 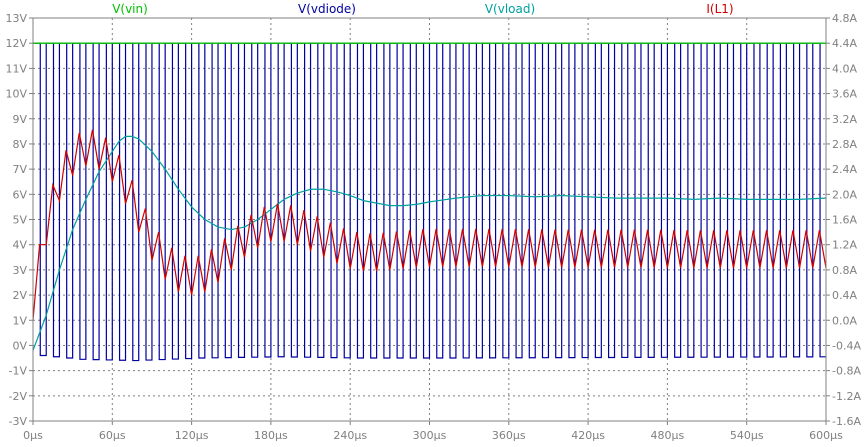 I want to click on y-left-tick-label: 3V, so click(x=19, y=270).